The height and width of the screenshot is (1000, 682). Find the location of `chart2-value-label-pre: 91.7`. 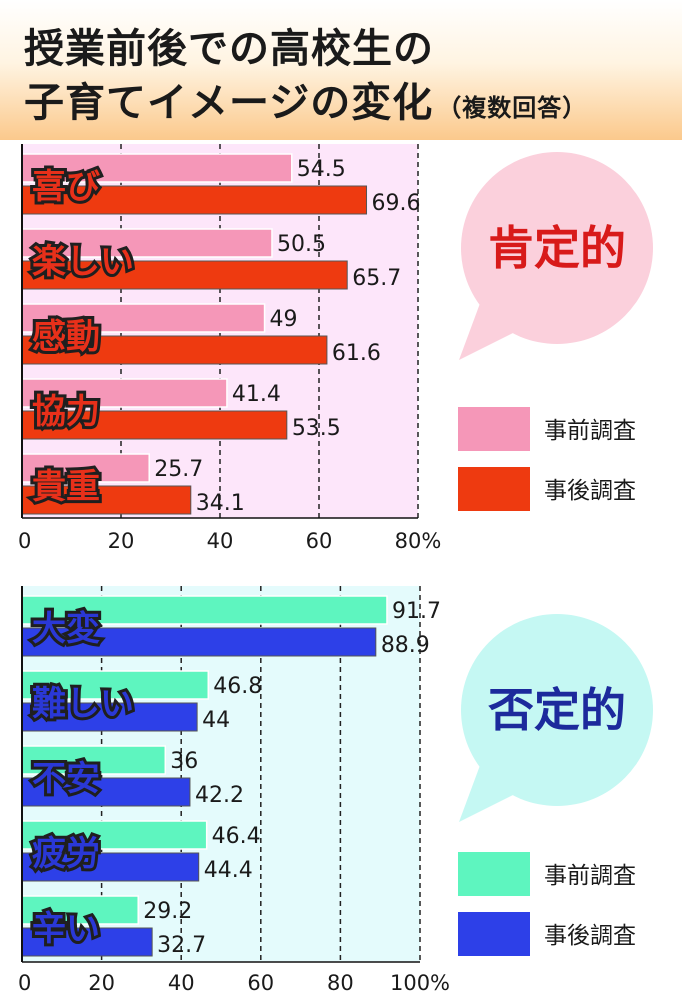

chart2-value-label-pre: 91.7 is located at coordinates (416, 611).